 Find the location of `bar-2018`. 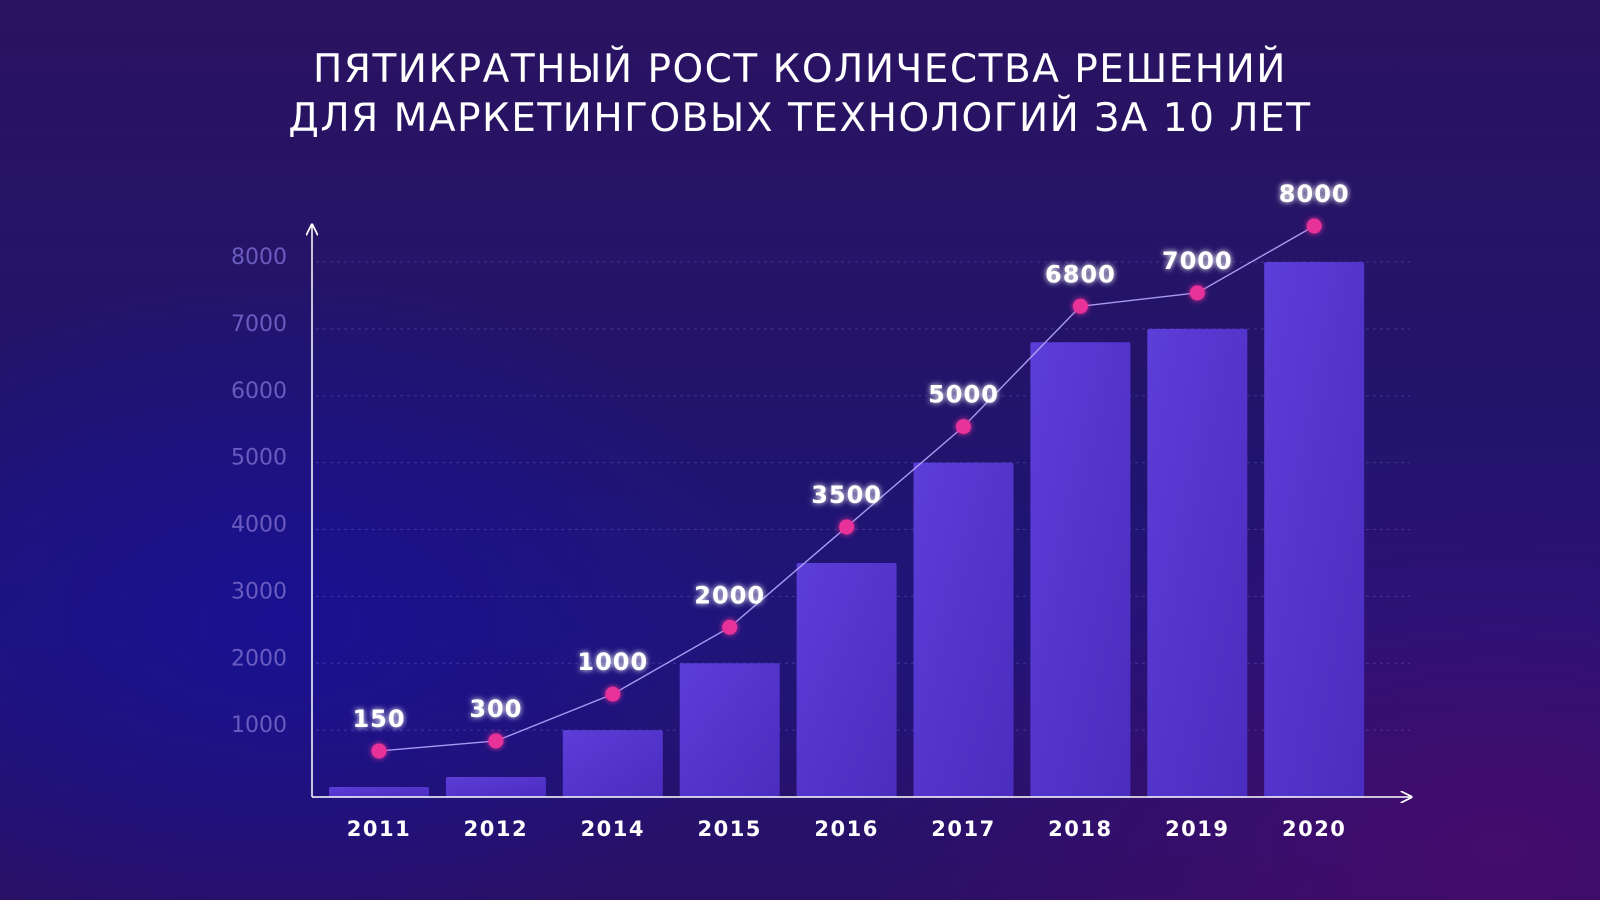

bar-2018 is located at coordinates (1080, 569).